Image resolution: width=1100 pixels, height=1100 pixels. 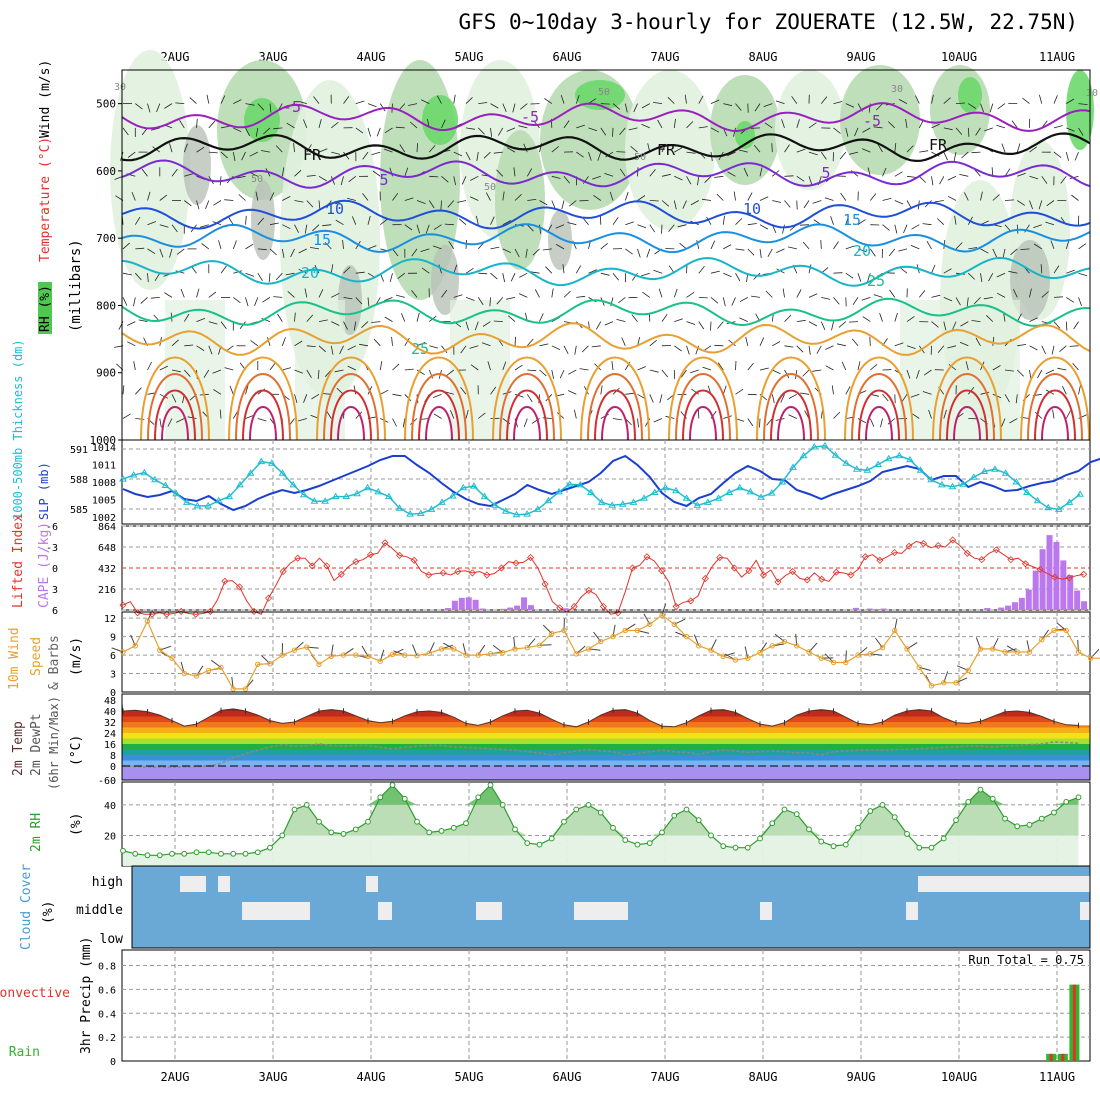 What do you see at coordinates (175, 57) in the screenshot?
I see `date-label-top: 2AUG` at bounding box center [175, 57].